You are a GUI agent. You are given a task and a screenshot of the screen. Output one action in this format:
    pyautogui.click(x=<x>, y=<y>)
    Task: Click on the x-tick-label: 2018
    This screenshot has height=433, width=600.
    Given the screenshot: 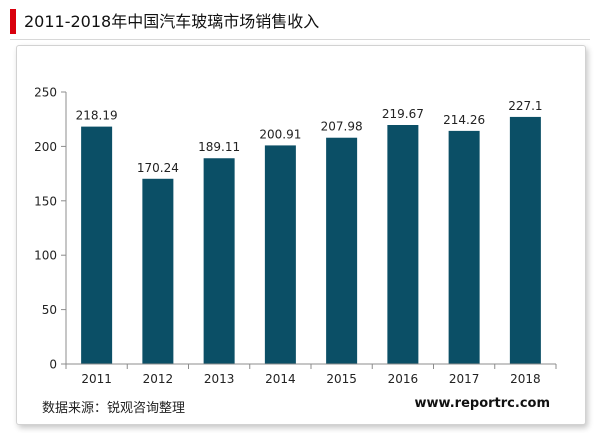 What is the action you would take?
    pyautogui.click(x=525, y=379)
    